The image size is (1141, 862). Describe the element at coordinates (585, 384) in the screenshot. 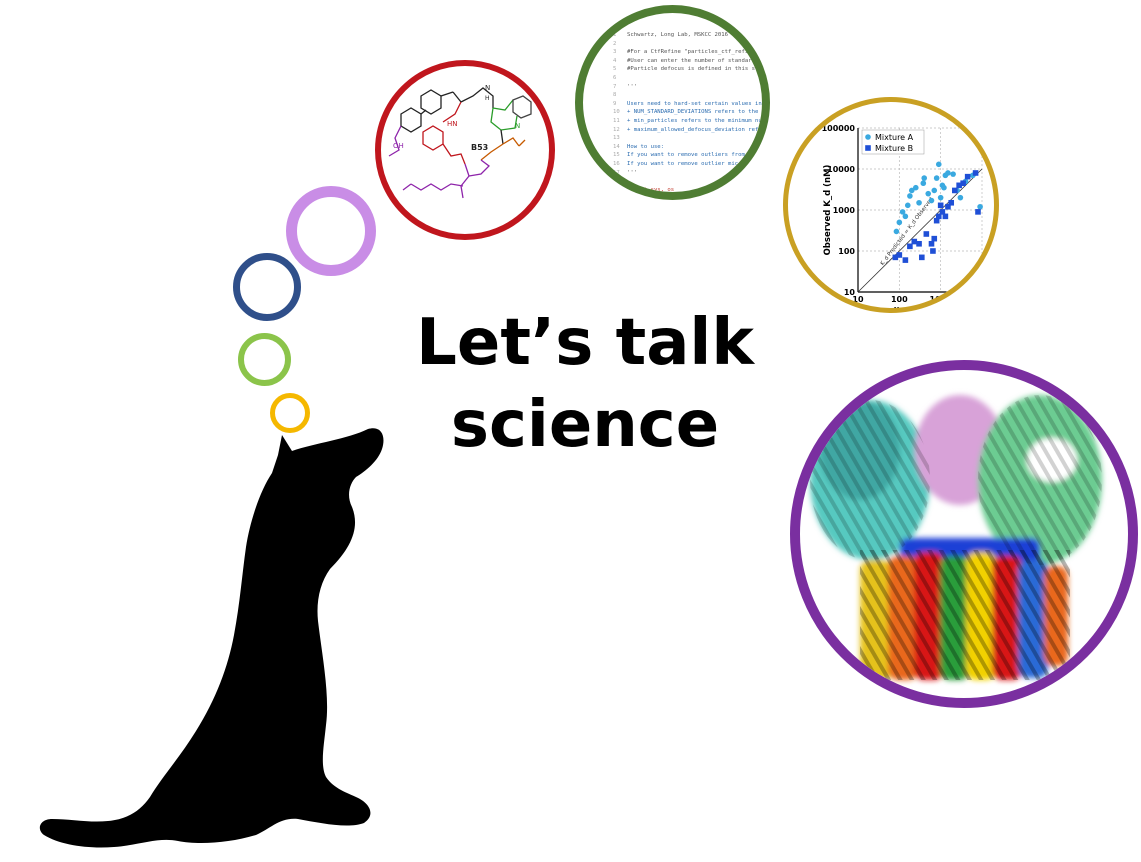

I see `headline: Let’s talk science` at that location.